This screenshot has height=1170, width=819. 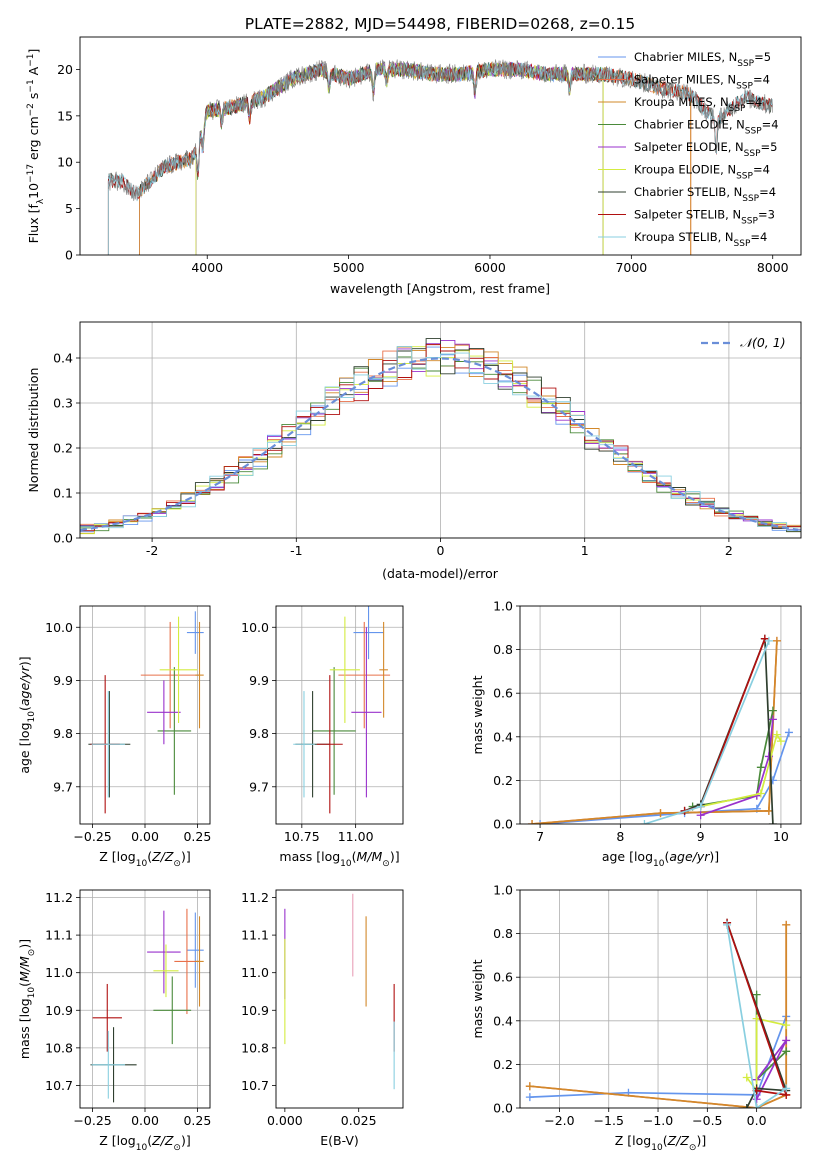 I want to click on x-axis-label: Z [log10(Z/Z⊙)], so click(x=144, y=1143).